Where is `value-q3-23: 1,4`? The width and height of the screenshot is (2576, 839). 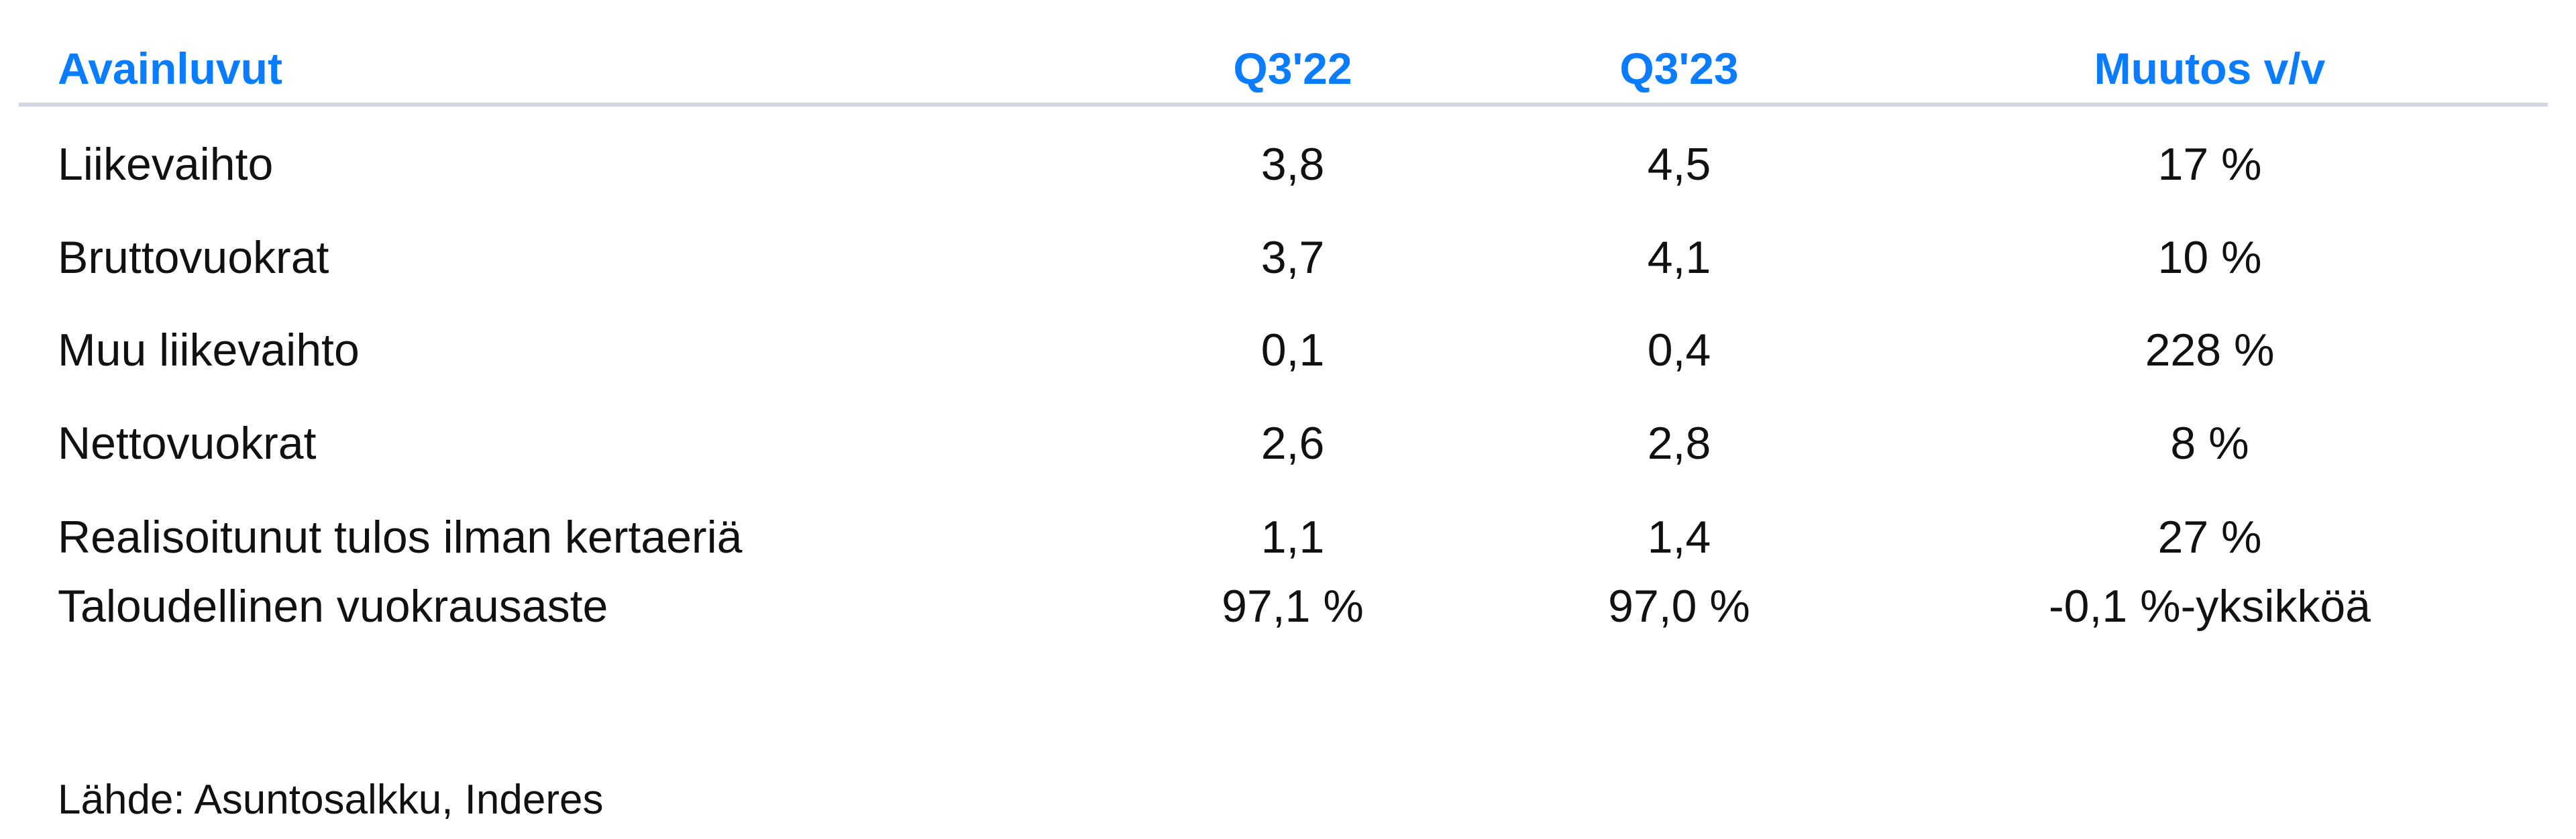
value-q3-23: 1,4 is located at coordinates (1679, 537).